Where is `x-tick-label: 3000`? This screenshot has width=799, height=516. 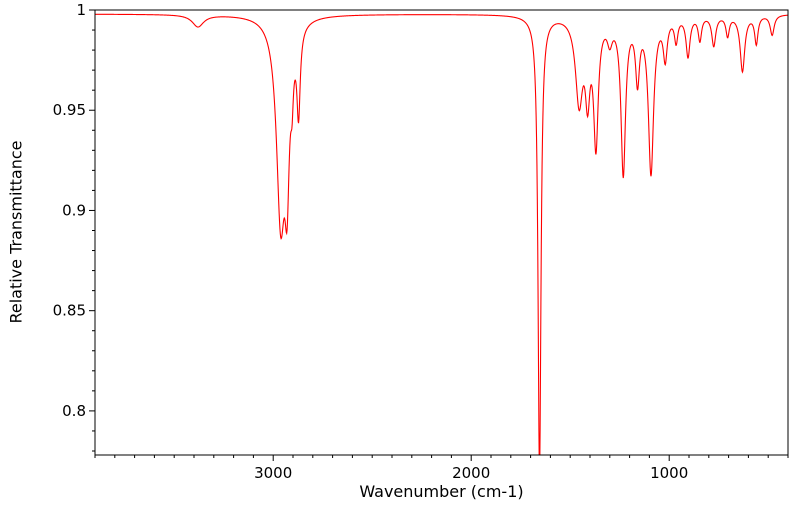 x-tick-label: 3000 is located at coordinates (273, 473).